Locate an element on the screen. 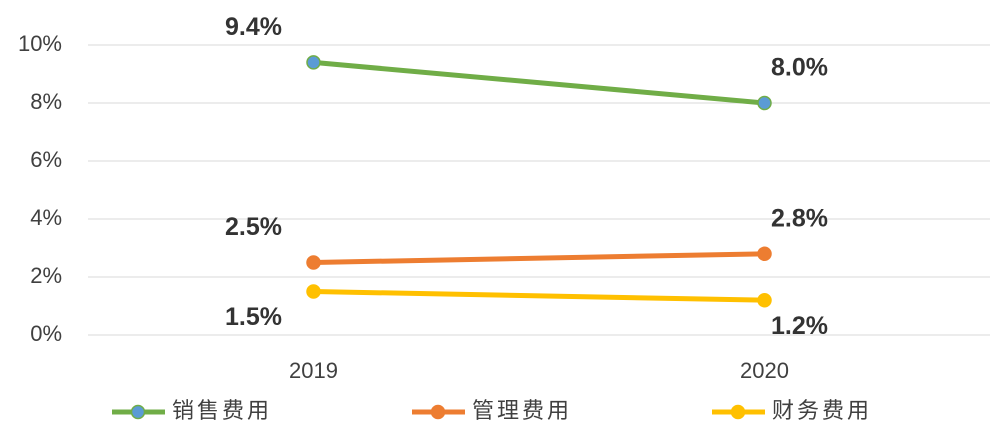 The image size is (992, 426). y-tick-label: 0% is located at coordinates (46, 333).